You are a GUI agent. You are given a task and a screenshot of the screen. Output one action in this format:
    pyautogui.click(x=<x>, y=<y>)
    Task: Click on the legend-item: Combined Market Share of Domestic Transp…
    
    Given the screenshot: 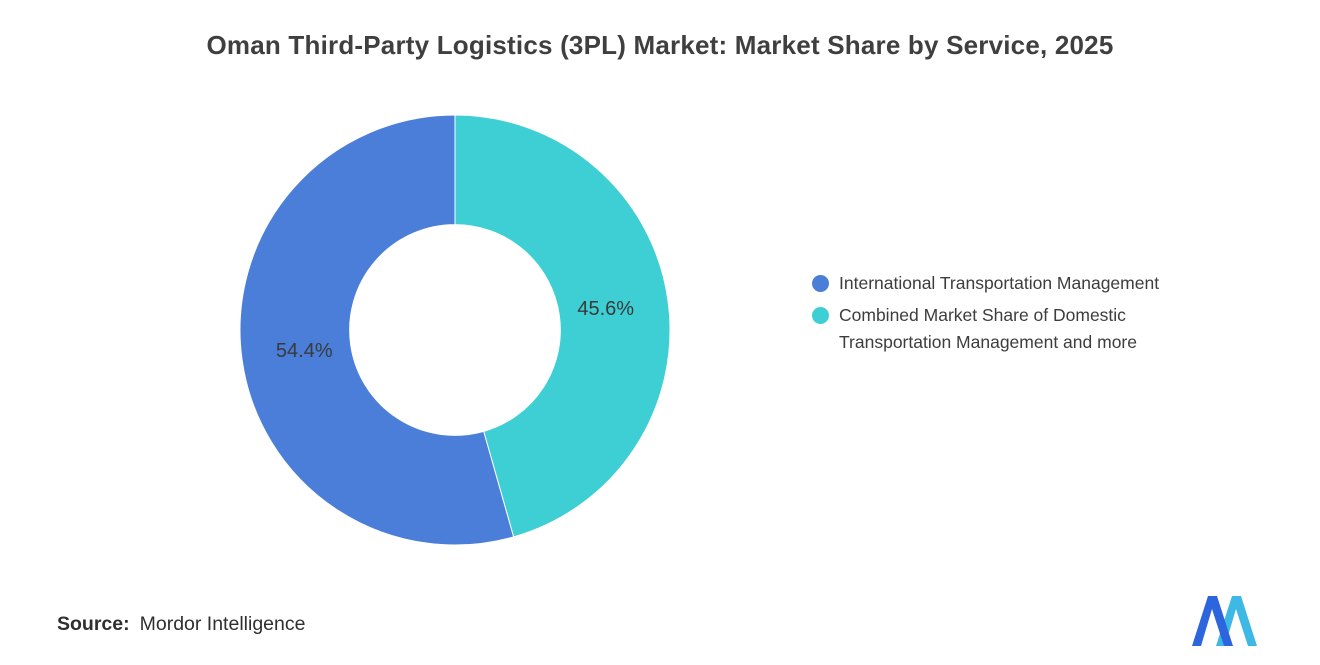 What is the action you would take?
    pyautogui.click(x=1010, y=329)
    